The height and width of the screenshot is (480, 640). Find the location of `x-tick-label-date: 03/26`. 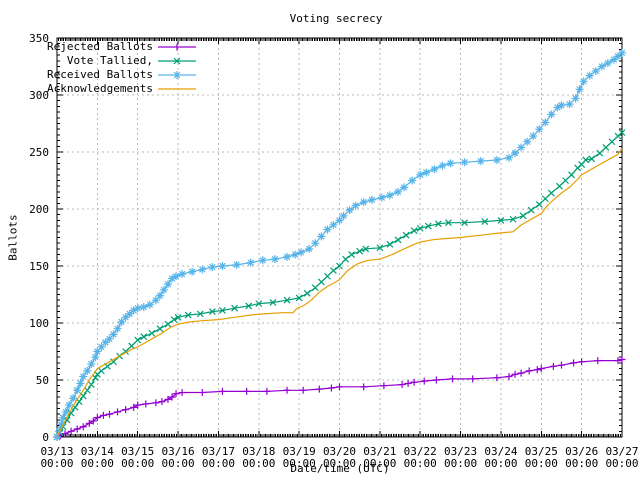

x-tick-label-date: 03/26 is located at coordinates (582, 451).